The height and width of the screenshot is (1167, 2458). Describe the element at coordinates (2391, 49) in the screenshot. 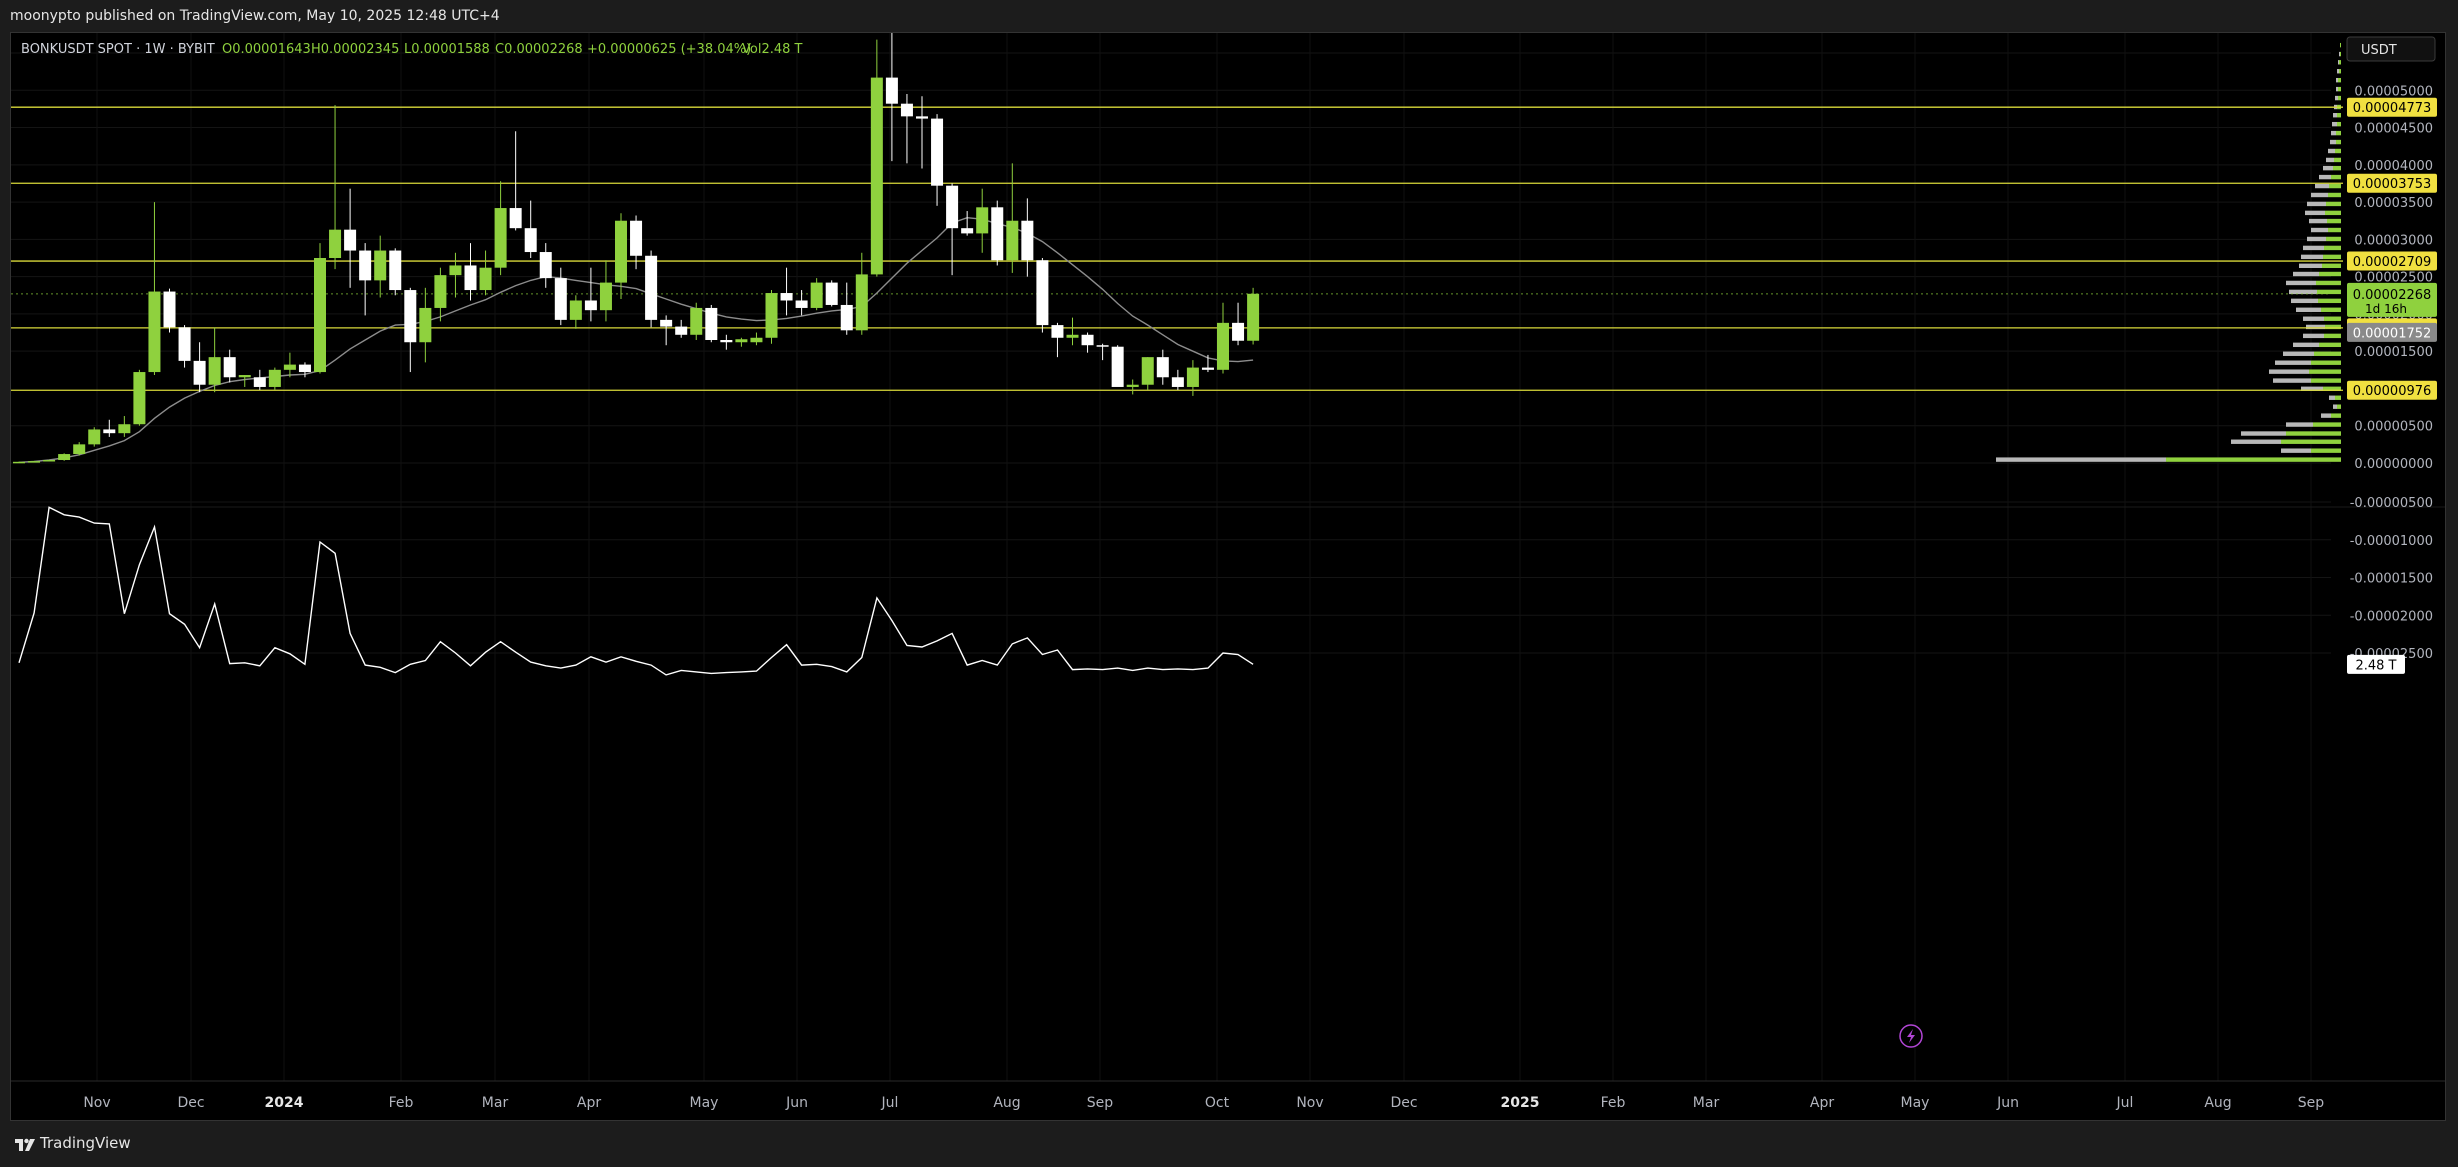

I see `currency-button: USDT` at that location.